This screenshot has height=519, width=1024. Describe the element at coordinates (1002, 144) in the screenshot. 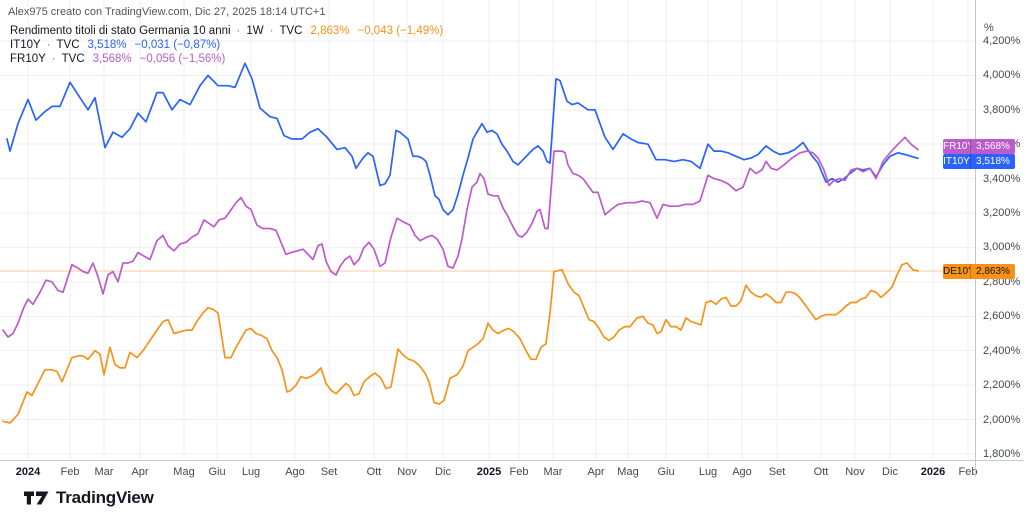

I see `price-tick-label: 3,600%` at that location.